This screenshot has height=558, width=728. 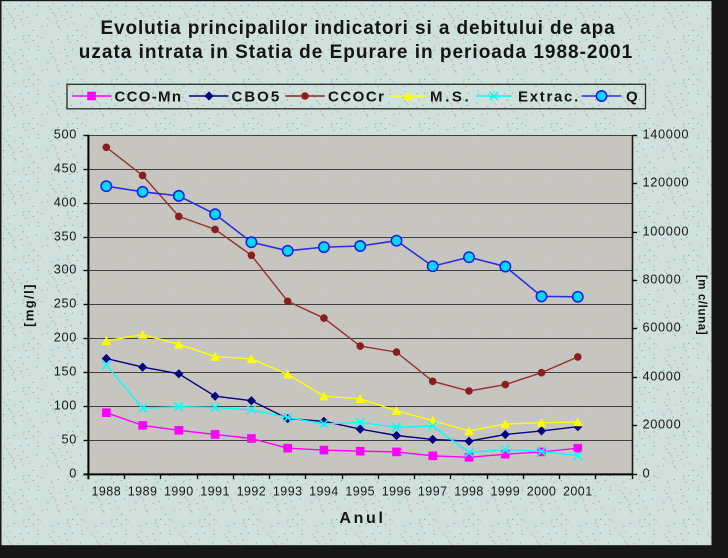 What do you see at coordinates (666, 182) in the screenshot?
I see `svg-text: 120000` at bounding box center [666, 182].